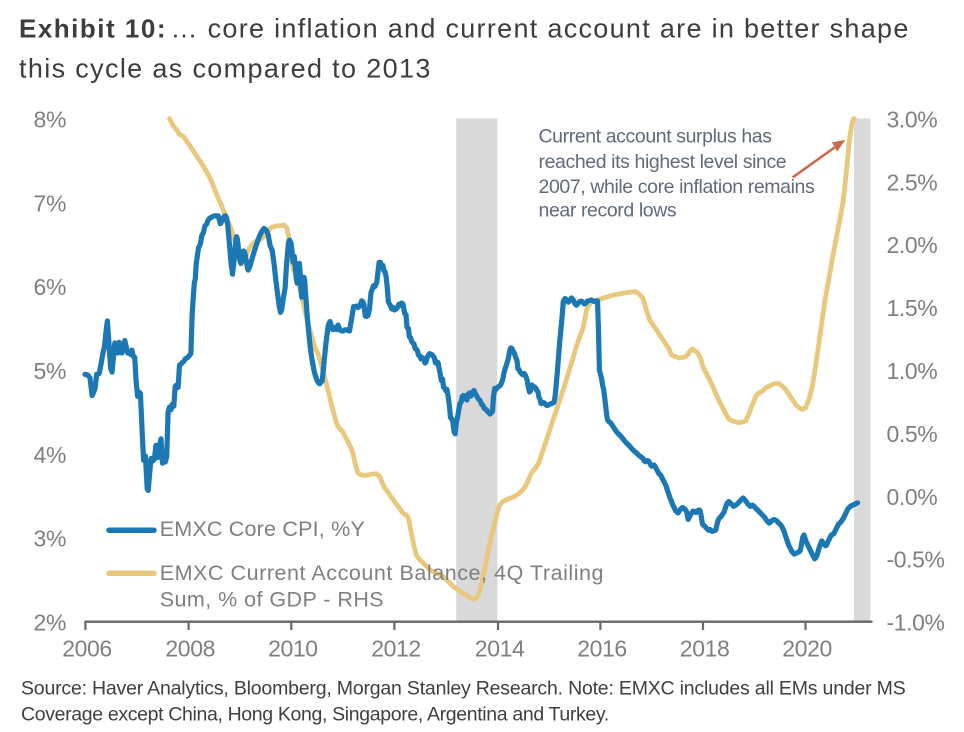 The height and width of the screenshot is (732, 964). What do you see at coordinates (916, 623) in the screenshot?
I see `svg-text: -1.0%` at bounding box center [916, 623].